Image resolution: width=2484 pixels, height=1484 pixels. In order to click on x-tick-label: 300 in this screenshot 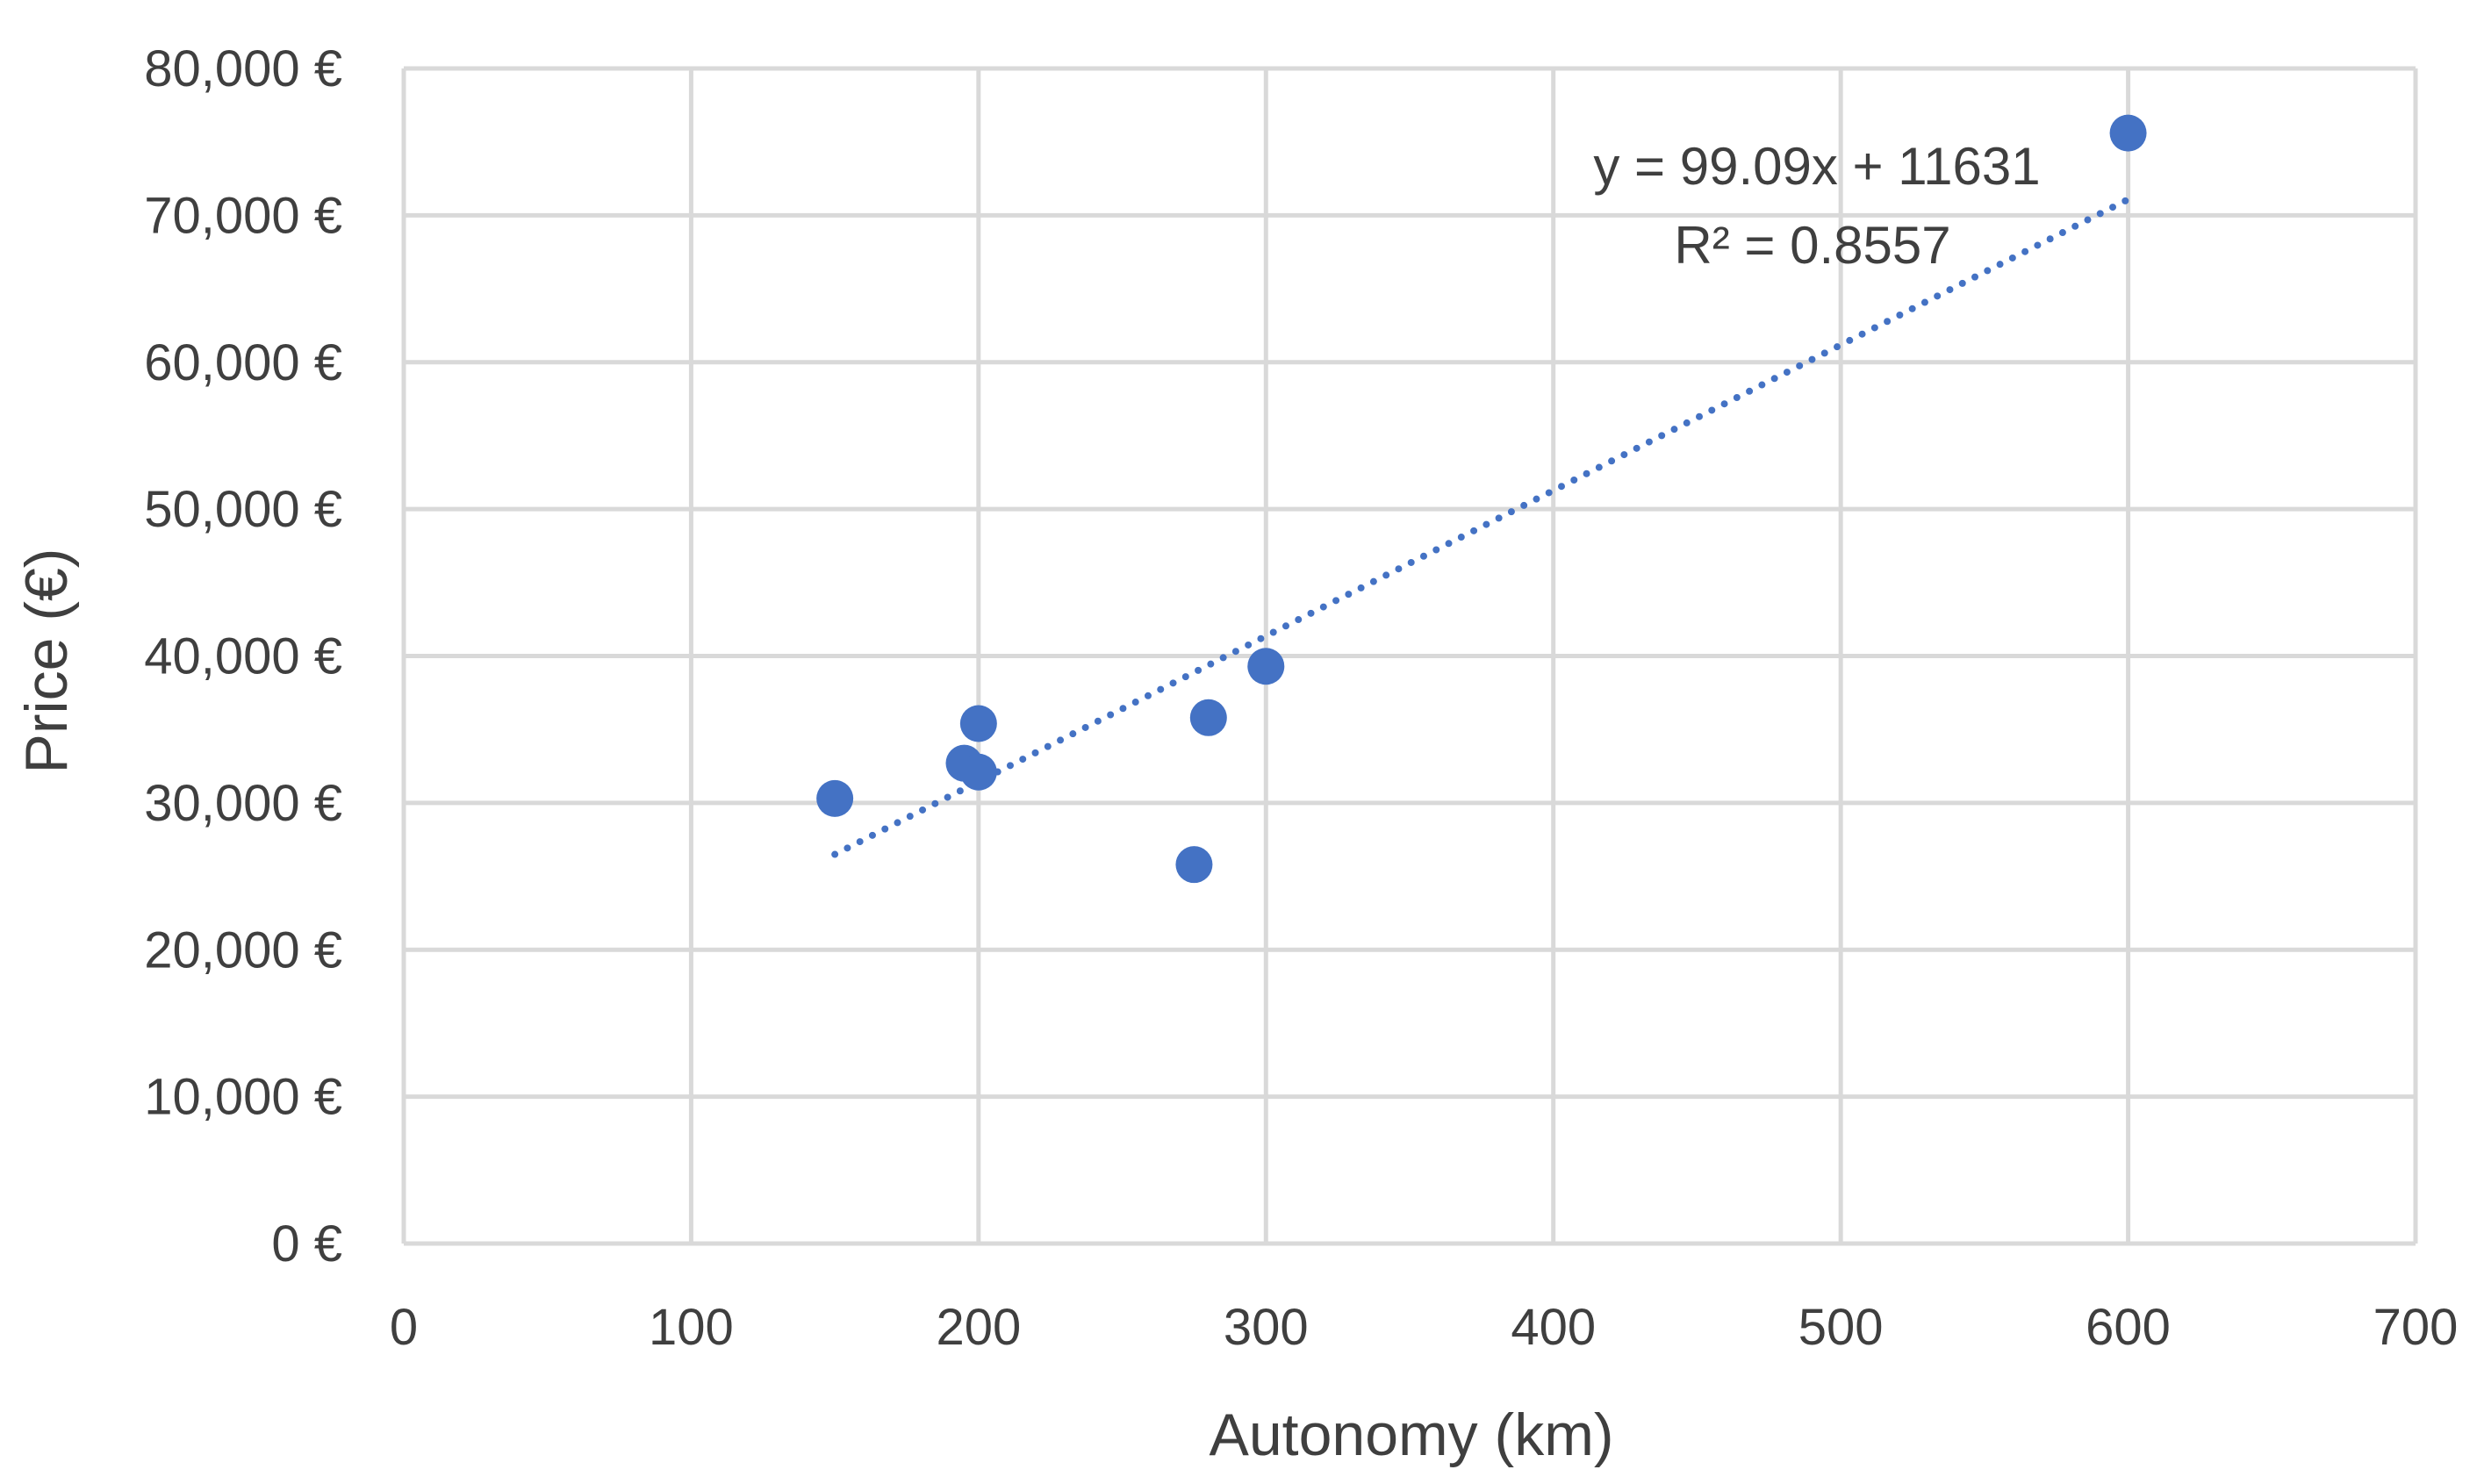, I will do `click(1266, 1327)`.